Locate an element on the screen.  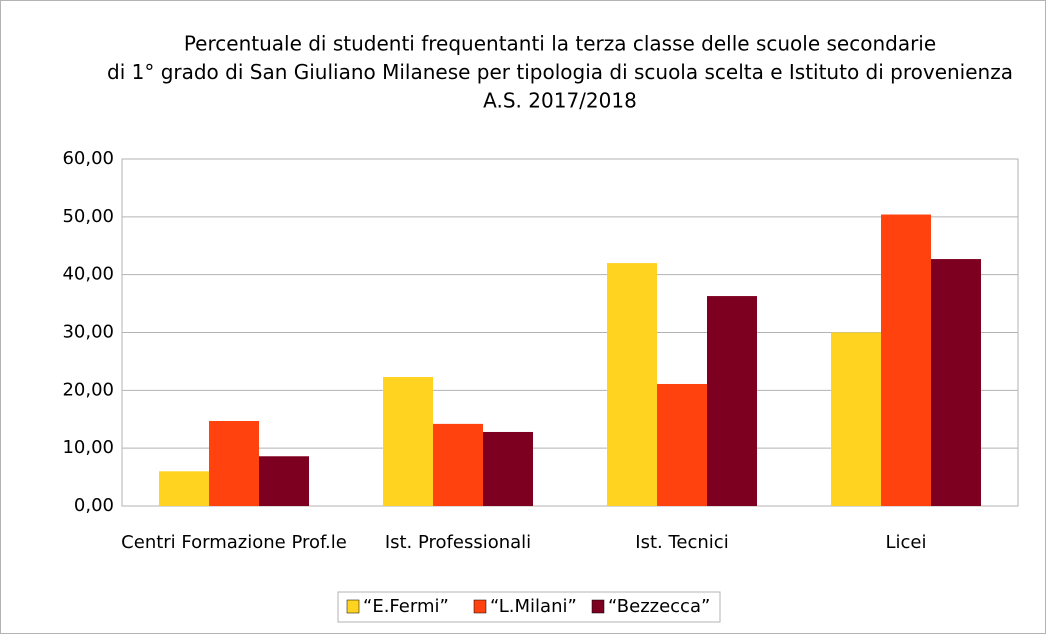
y-tick-label: 0,00 is located at coordinates (94, 505).